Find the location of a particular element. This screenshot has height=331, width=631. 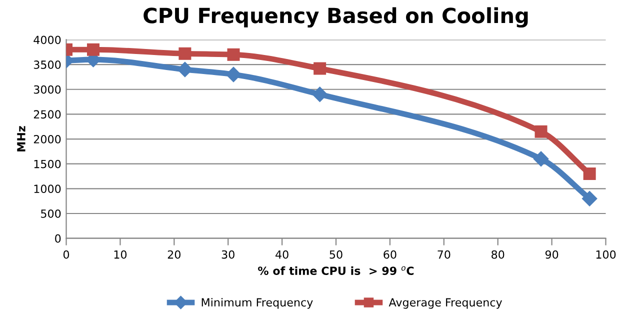

y-tick-label: 2000 is located at coordinates (47, 139).